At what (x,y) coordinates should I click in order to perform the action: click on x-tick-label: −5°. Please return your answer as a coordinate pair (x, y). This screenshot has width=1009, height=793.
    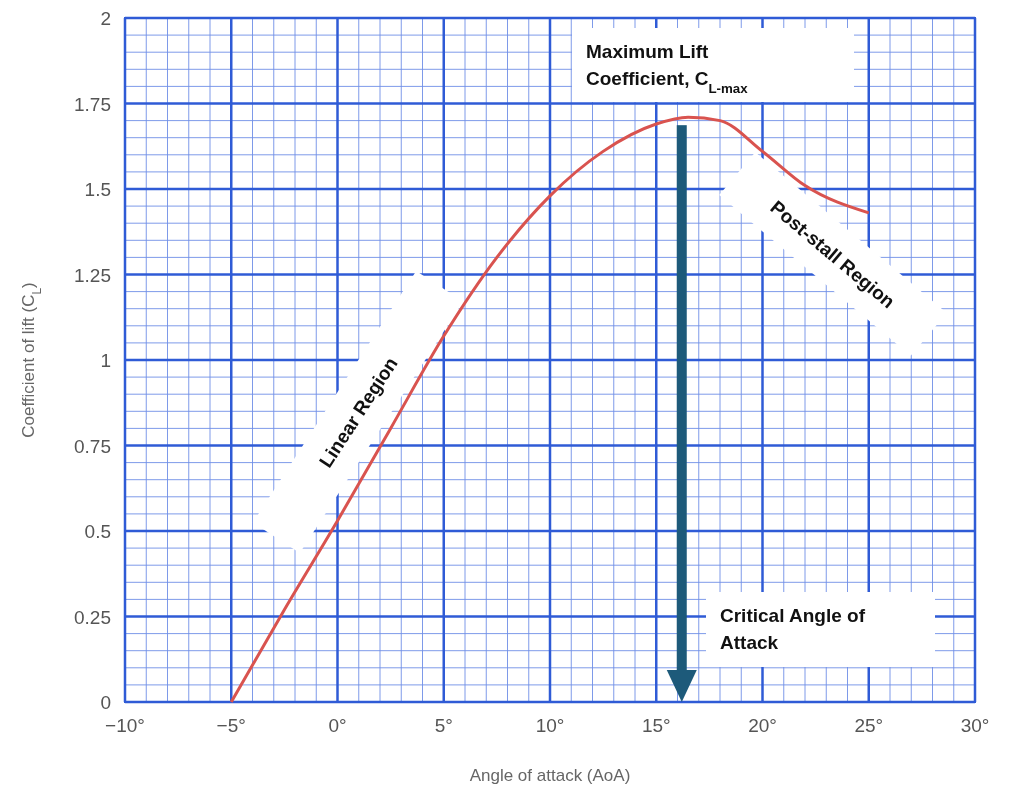
    Looking at the image, I should click on (231, 725).